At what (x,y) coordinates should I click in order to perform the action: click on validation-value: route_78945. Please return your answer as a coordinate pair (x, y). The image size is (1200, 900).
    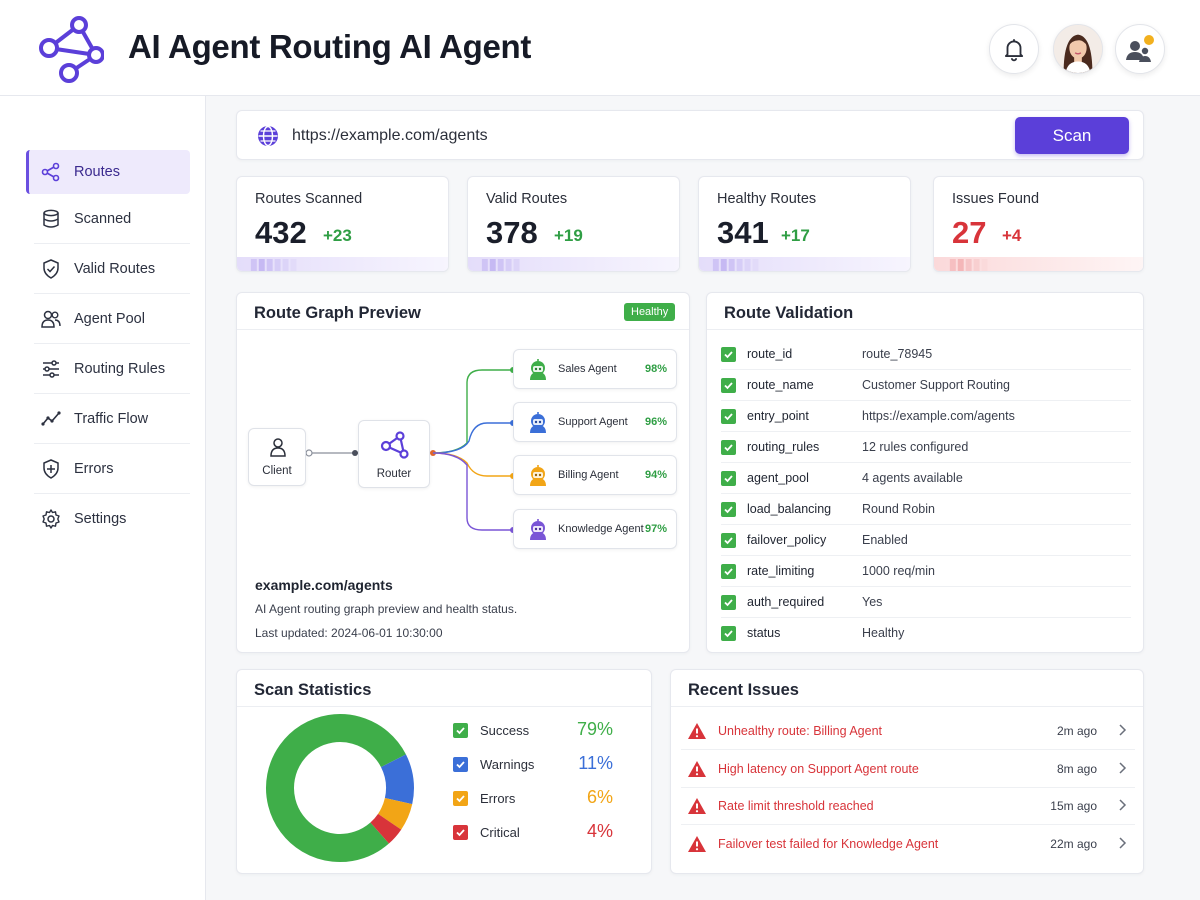
    Looking at the image, I should click on (897, 354).